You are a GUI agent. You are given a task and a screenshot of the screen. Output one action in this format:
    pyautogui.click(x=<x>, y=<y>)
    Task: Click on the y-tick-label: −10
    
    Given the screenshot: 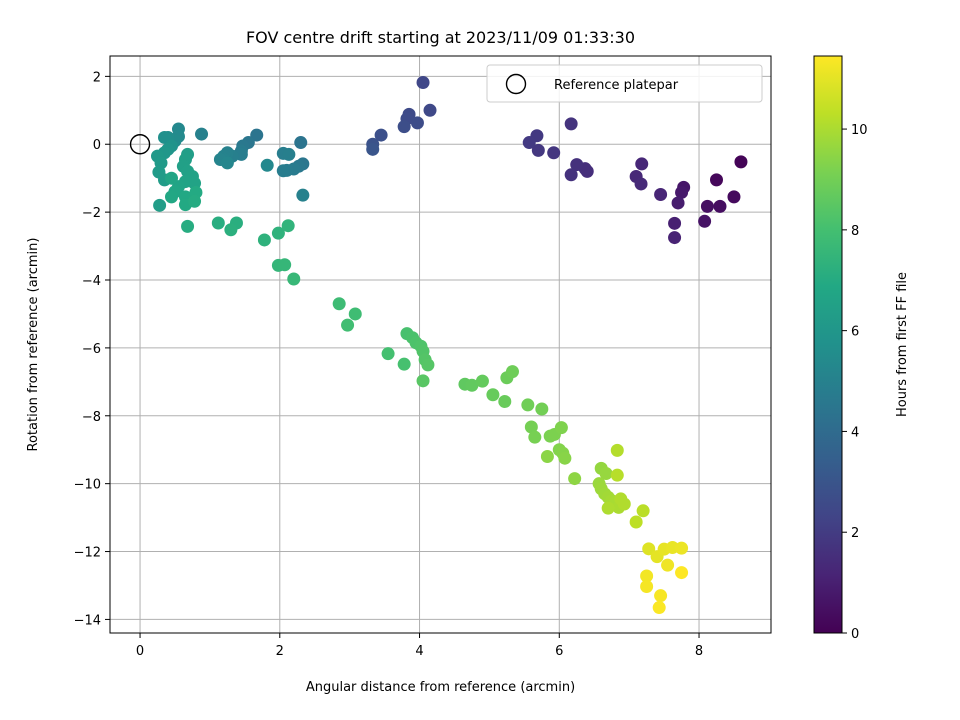 What is the action you would take?
    pyautogui.click(x=87, y=485)
    